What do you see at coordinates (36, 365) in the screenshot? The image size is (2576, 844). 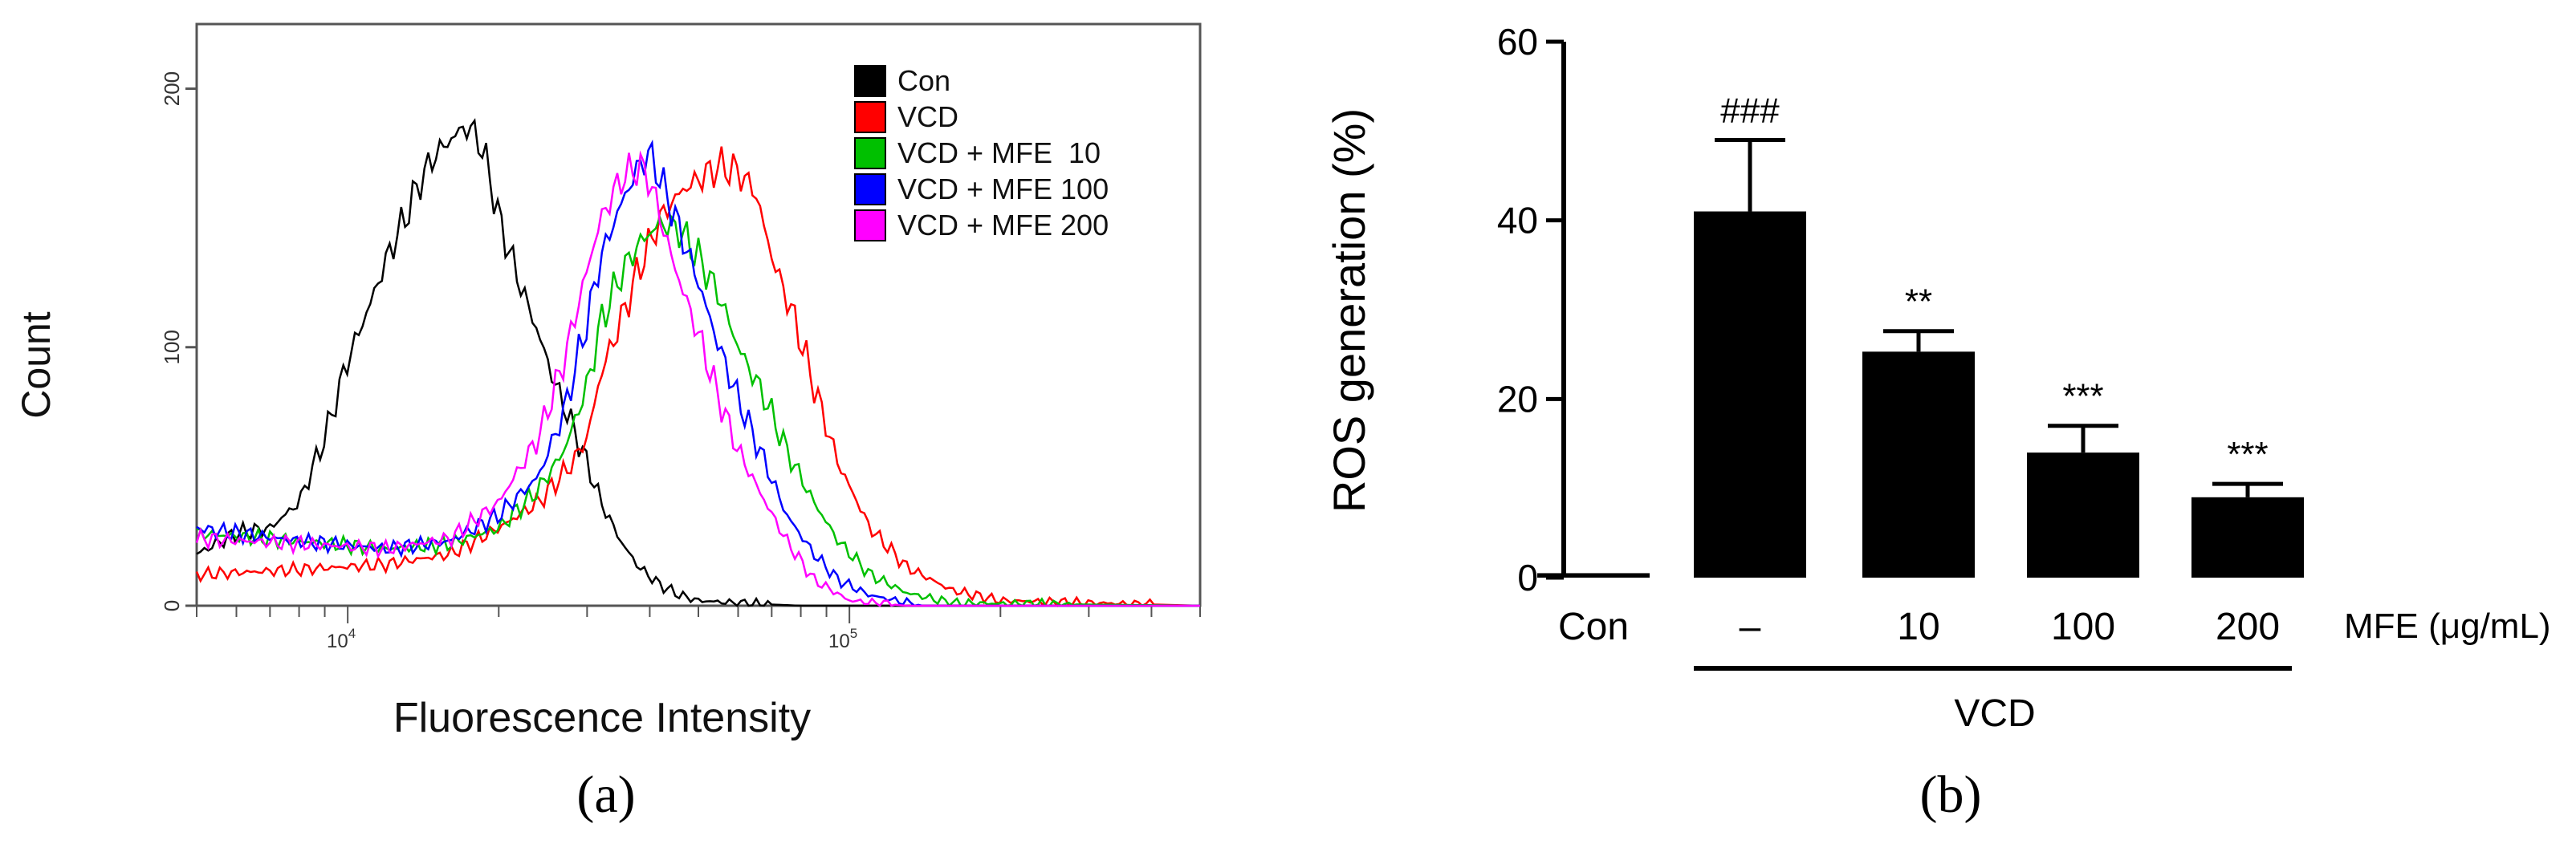 I see `histogram-y-axis-label: Count` at bounding box center [36, 365].